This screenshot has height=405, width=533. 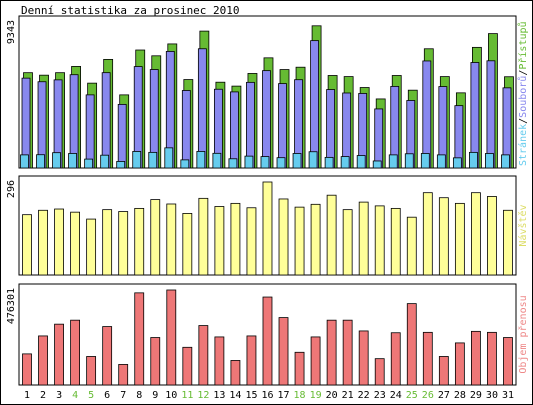 What do you see at coordinates (476, 395) in the screenshot?
I see `x-tick-label: 29` at bounding box center [476, 395].